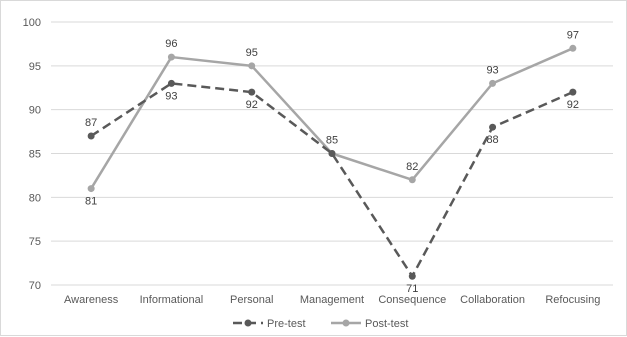  Describe the element at coordinates (35, 286) in the screenshot. I see `y-tick-label: 70` at that location.